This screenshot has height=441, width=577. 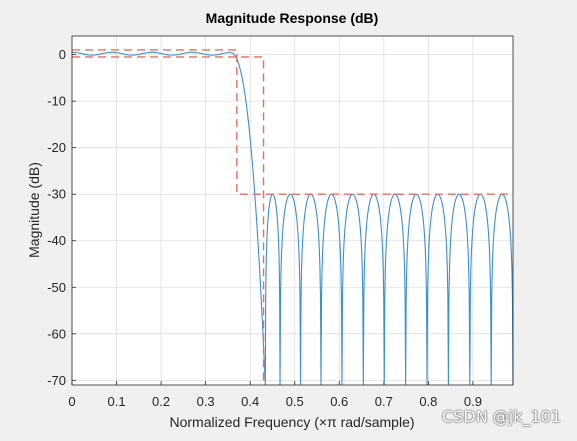 What do you see at coordinates (501, 416) in the screenshot?
I see `watermark-text: CSDN @jk_101` at bounding box center [501, 416].